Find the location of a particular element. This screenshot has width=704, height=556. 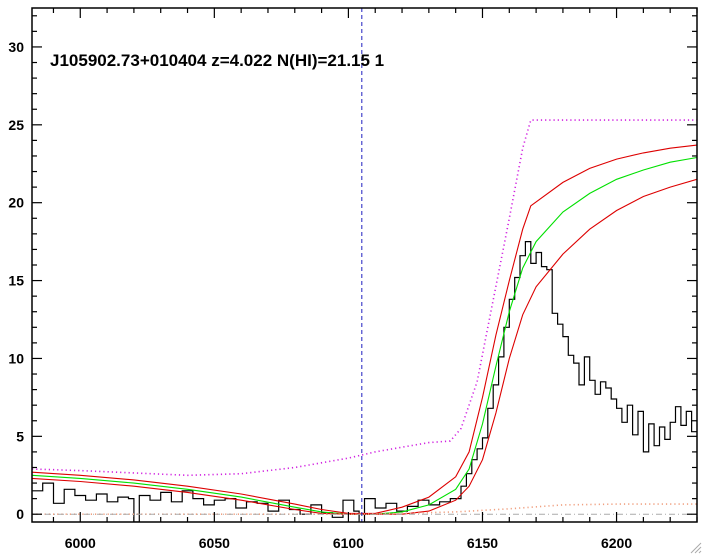

chart-title: J105902.73+010404 z=4.022 N(HI)=21.15 1 is located at coordinates (217, 60).